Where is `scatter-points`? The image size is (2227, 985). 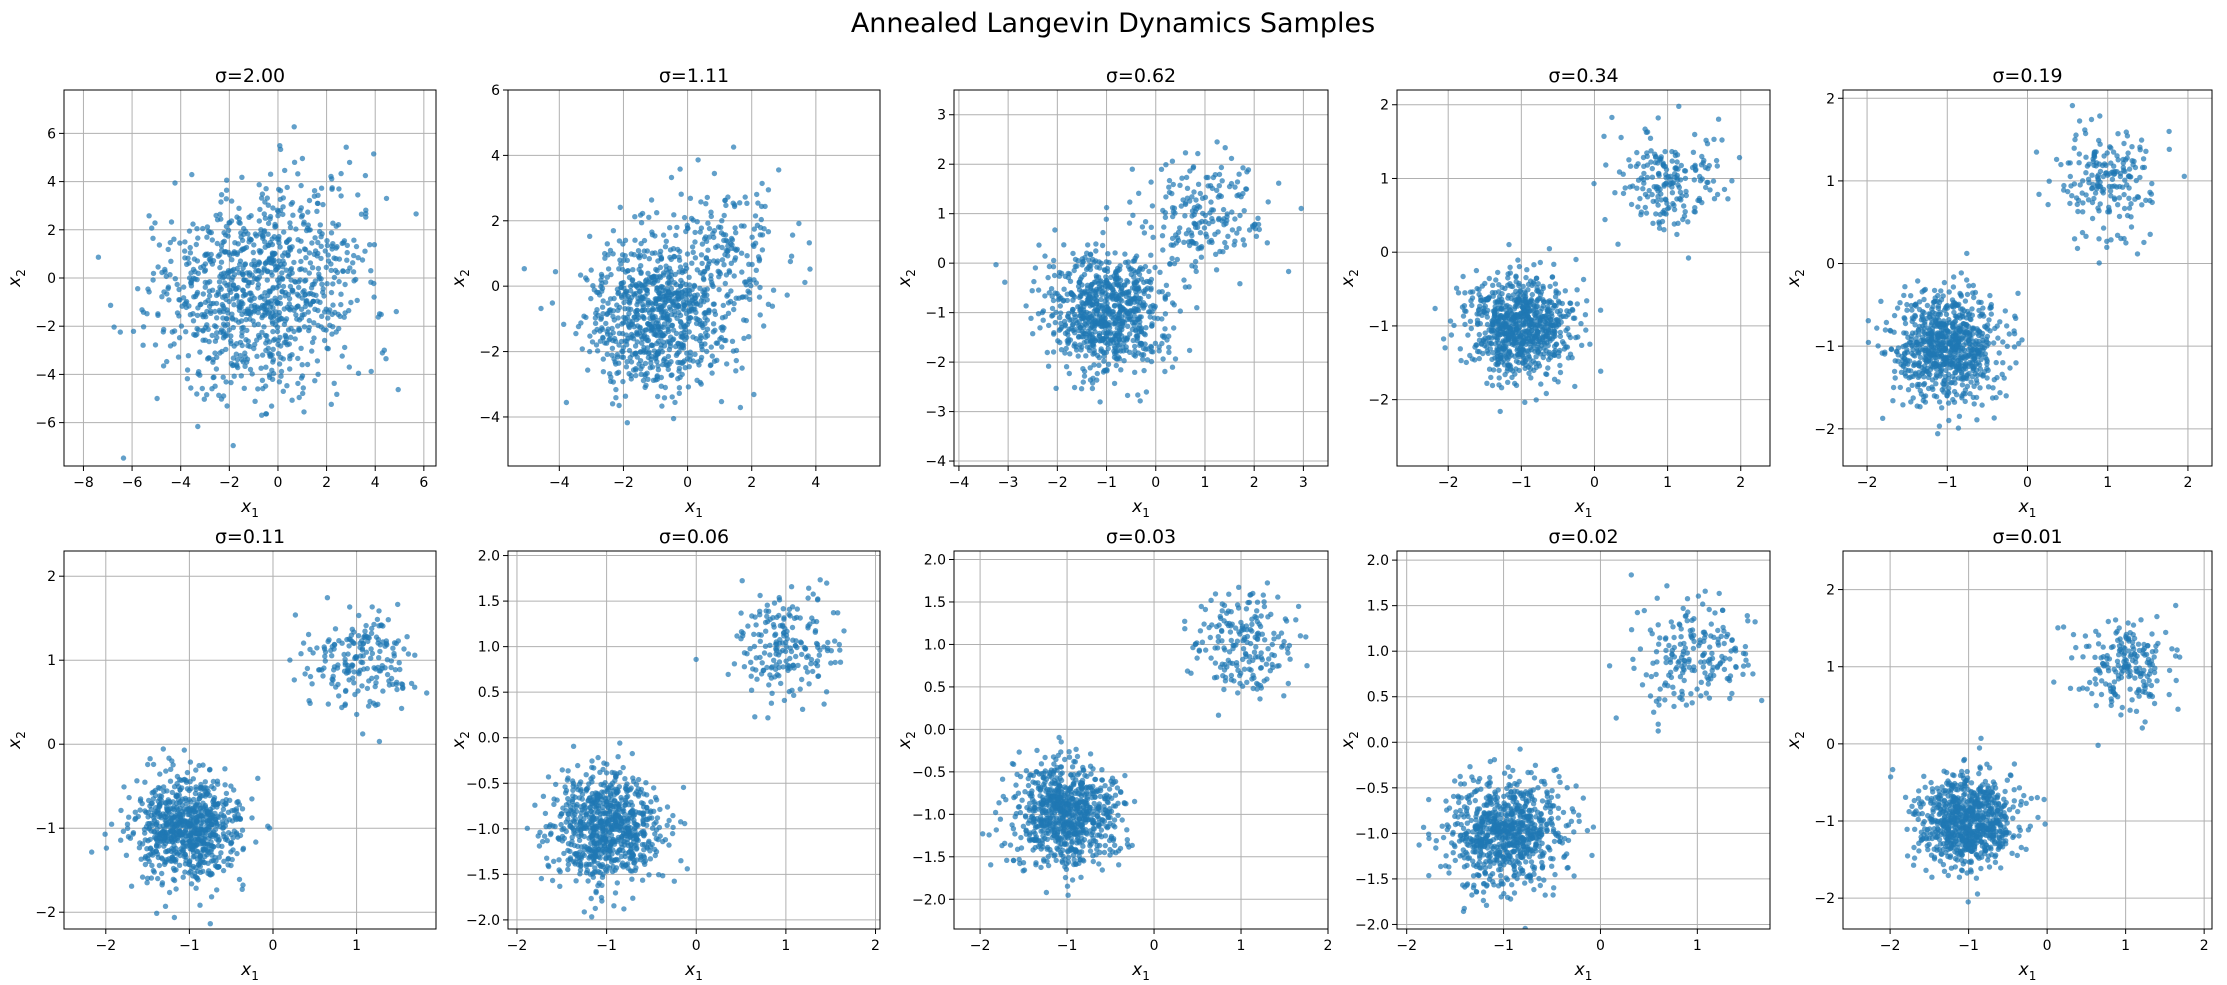 scatter-points is located at coordinates (1148, 272).